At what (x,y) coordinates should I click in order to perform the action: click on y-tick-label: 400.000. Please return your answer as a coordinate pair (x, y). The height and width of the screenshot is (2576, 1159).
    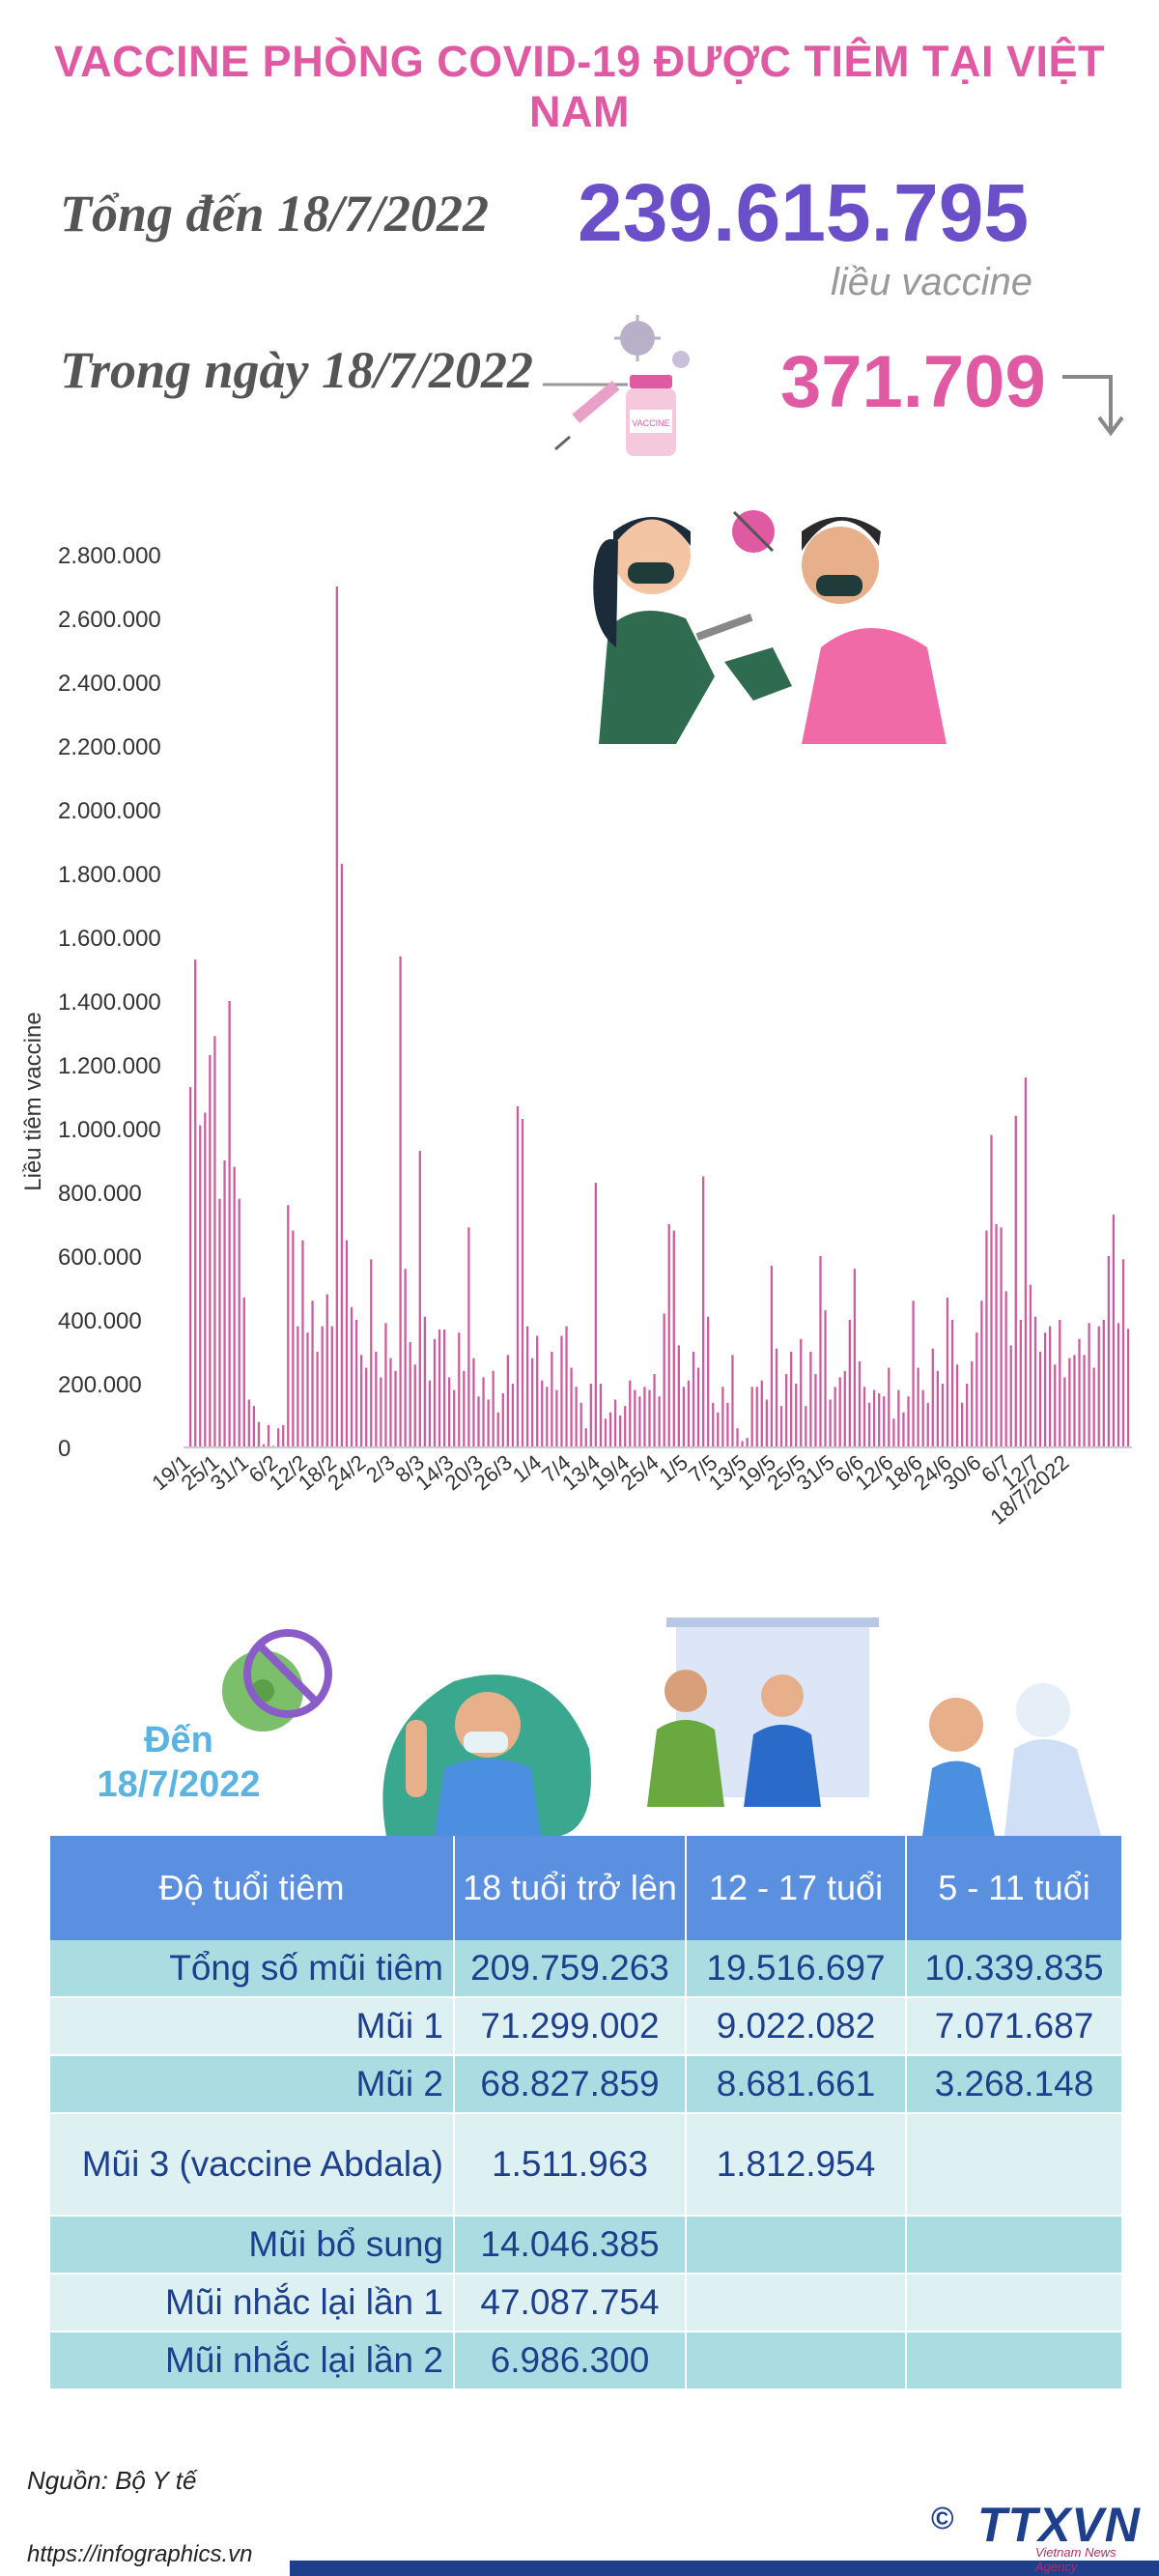
    Looking at the image, I should click on (100, 1321).